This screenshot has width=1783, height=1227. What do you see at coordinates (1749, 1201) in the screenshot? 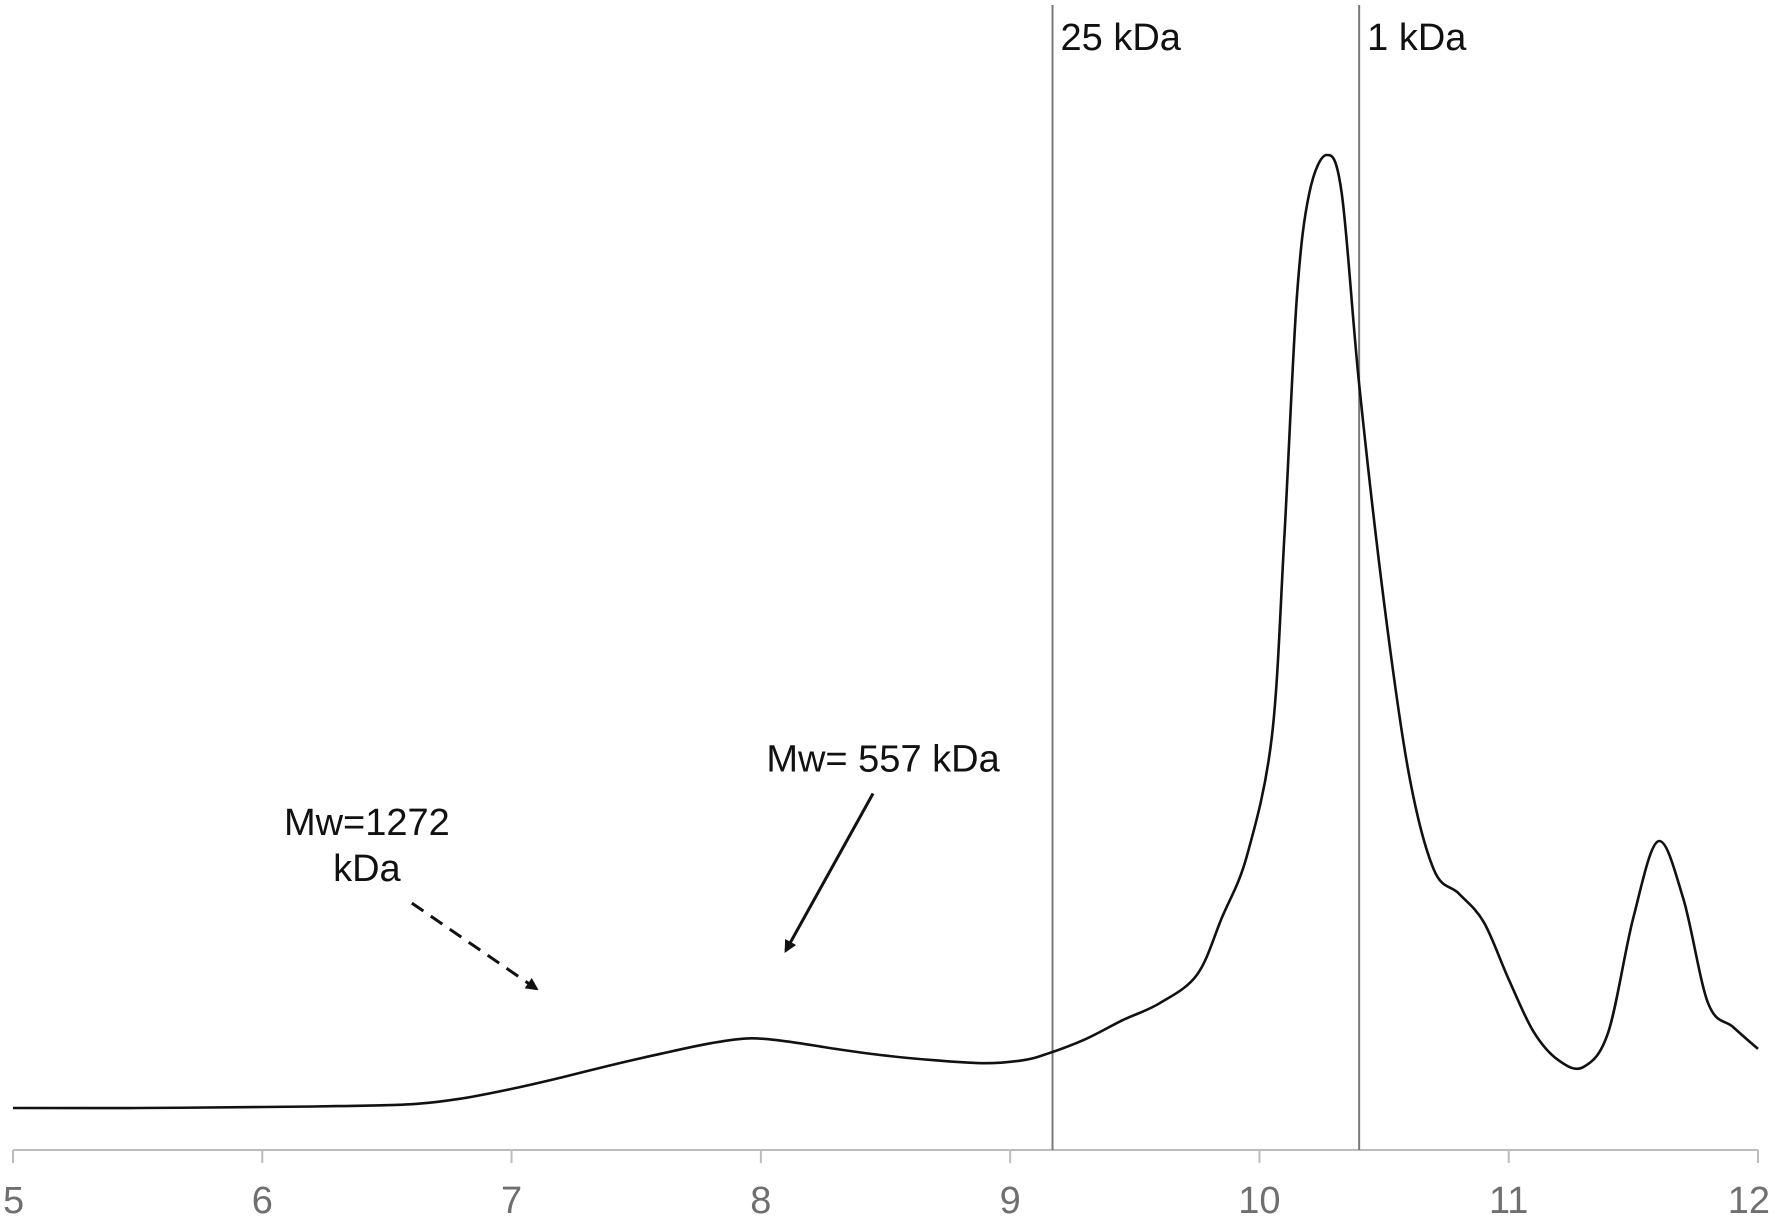
I see `x-tick-label: 12` at bounding box center [1749, 1201].